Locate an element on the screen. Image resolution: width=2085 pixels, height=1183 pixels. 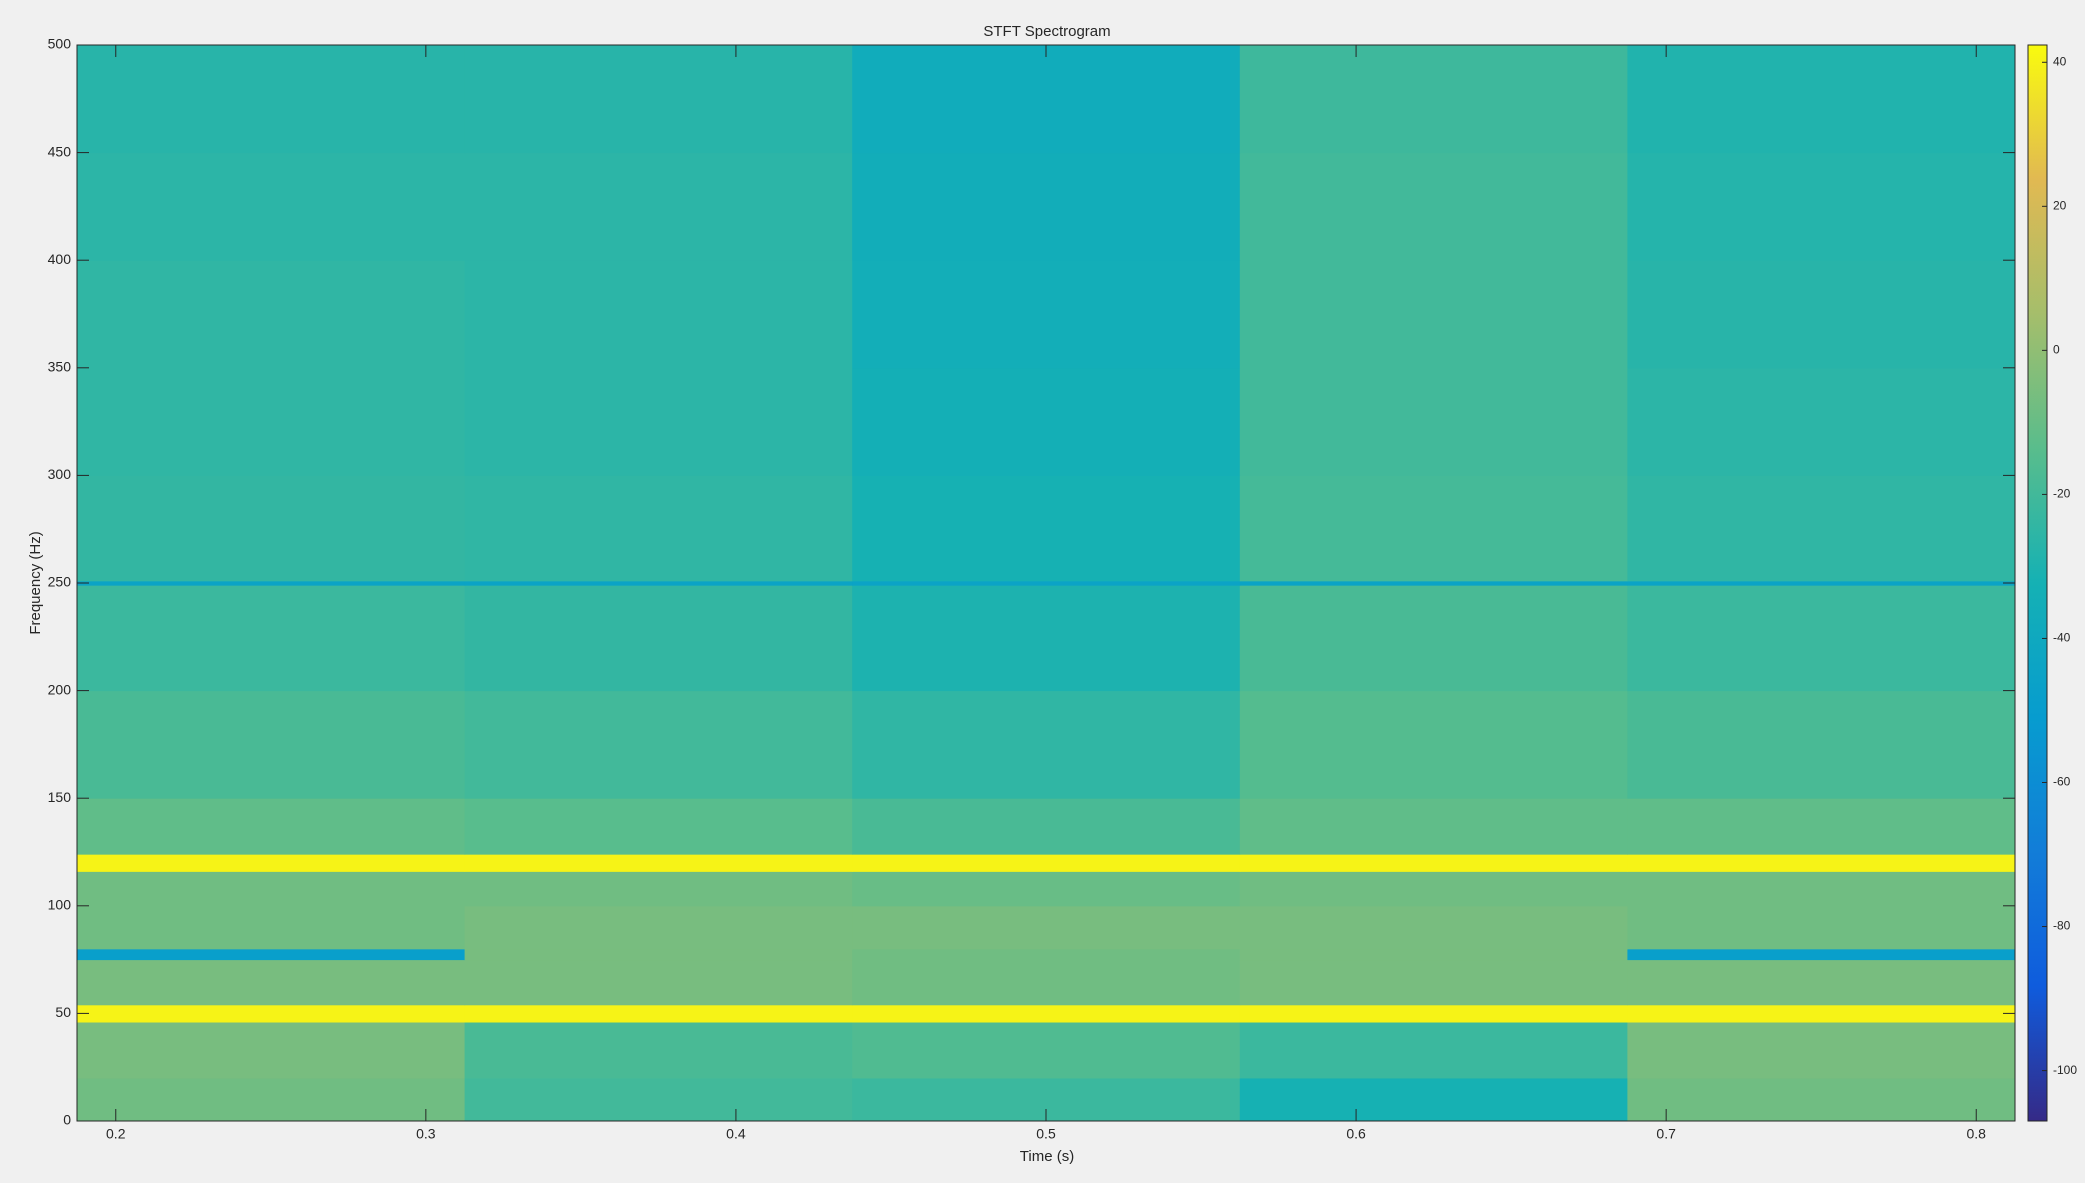
x-tick-label: 0.6 is located at coordinates (1356, 1134).